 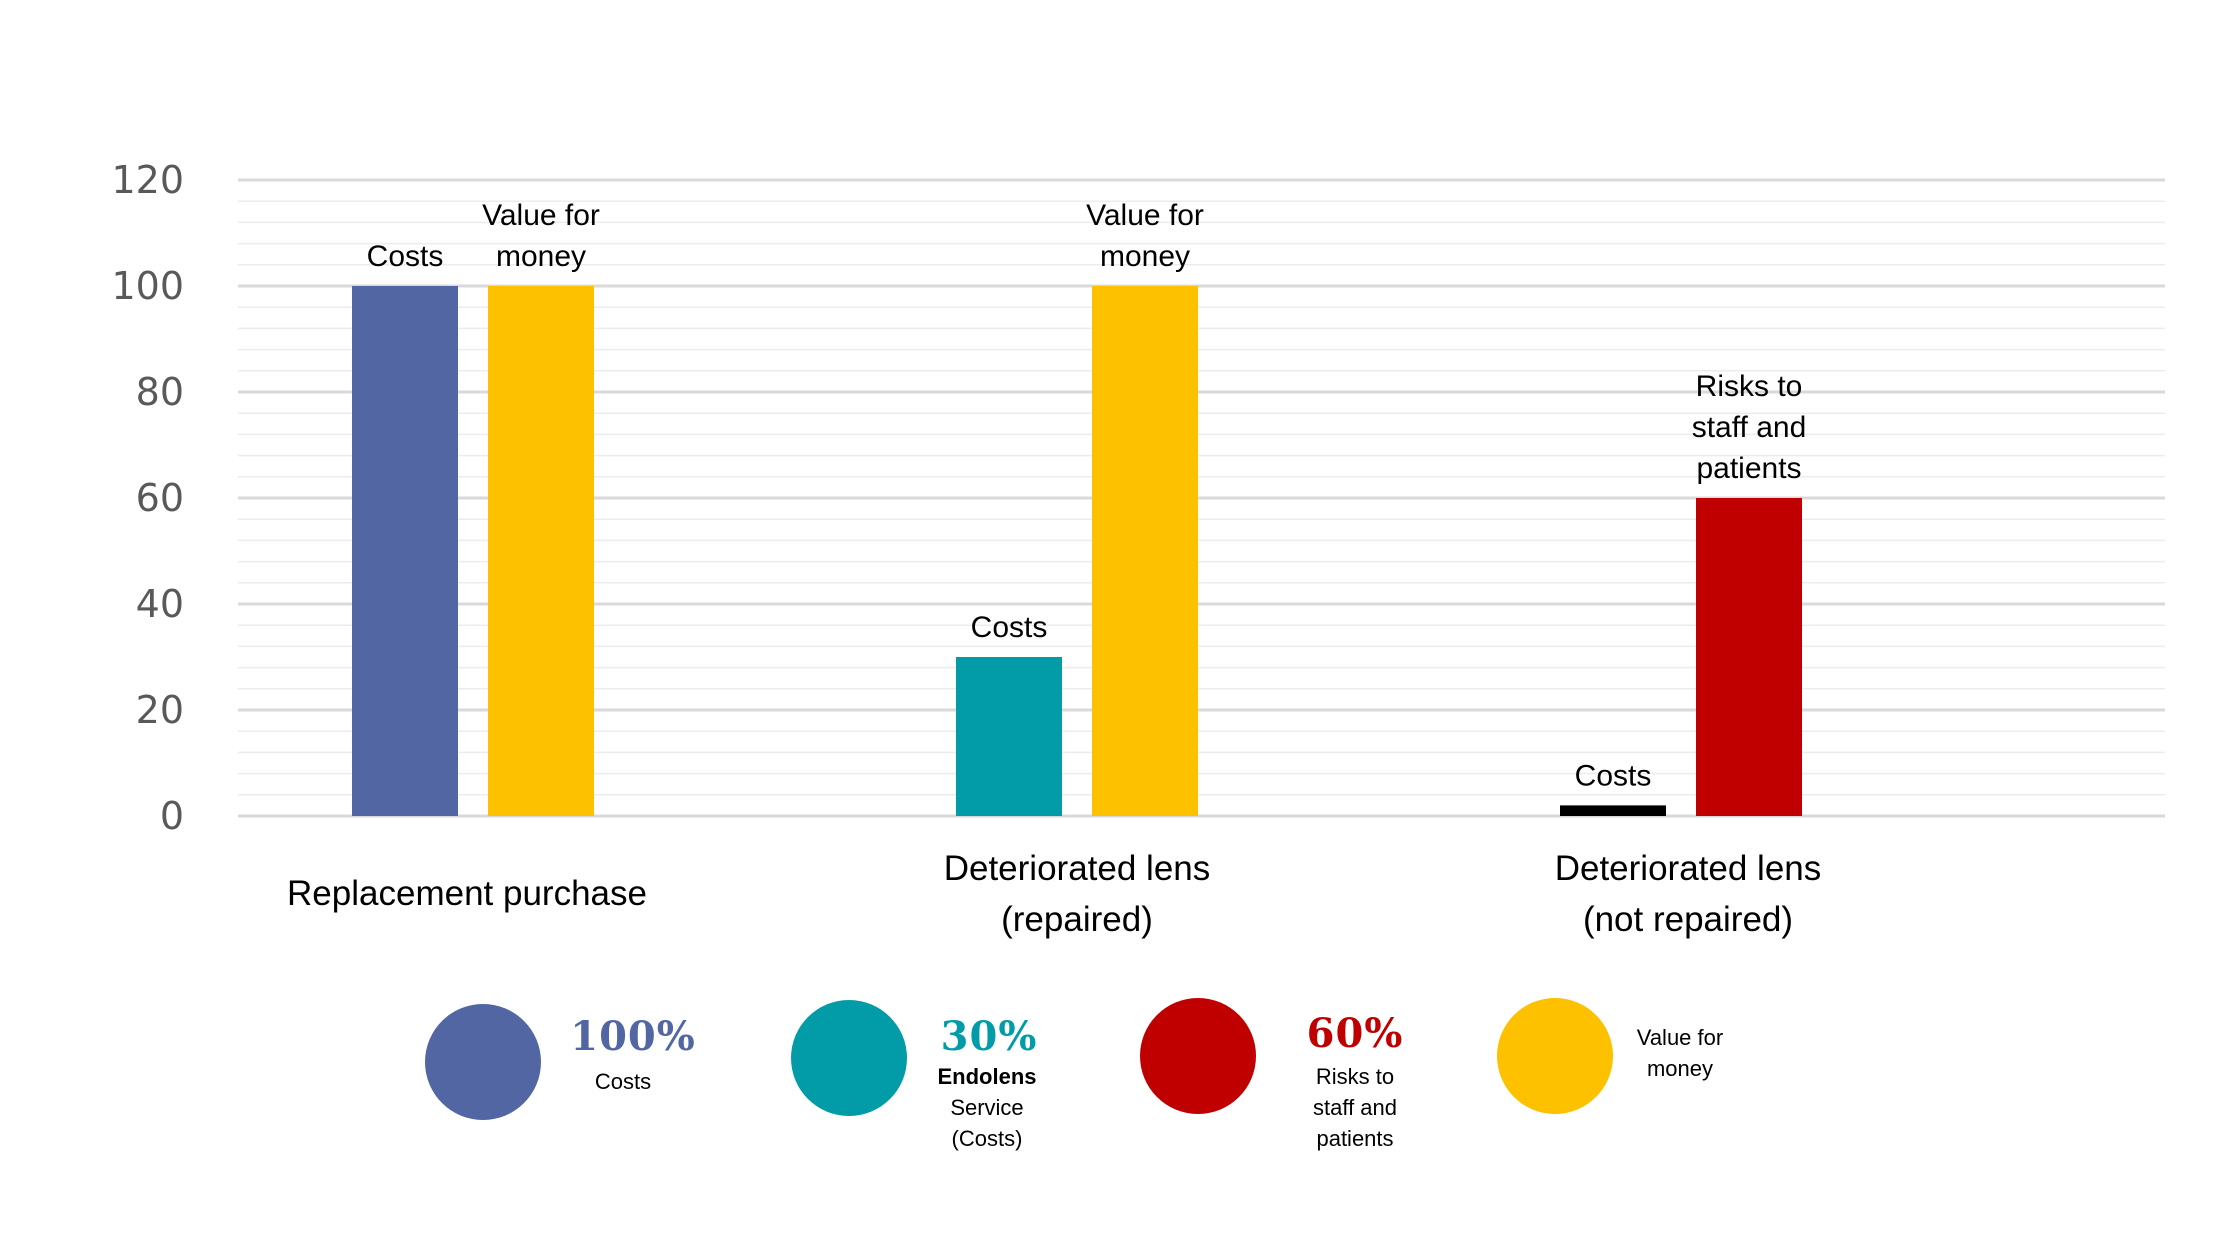 What do you see at coordinates (1555, 1056) in the screenshot?
I see `legend-swatch-value` at bounding box center [1555, 1056].